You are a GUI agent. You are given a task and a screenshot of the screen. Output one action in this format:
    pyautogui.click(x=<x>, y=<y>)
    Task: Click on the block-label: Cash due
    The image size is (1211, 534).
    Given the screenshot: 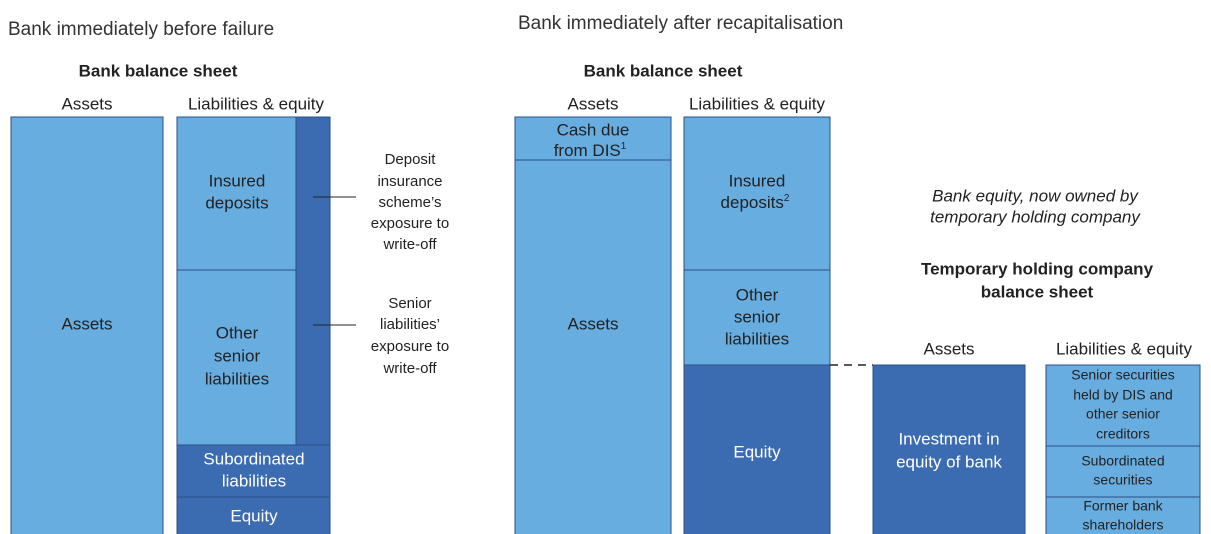 What is the action you would take?
    pyautogui.click(x=593, y=129)
    